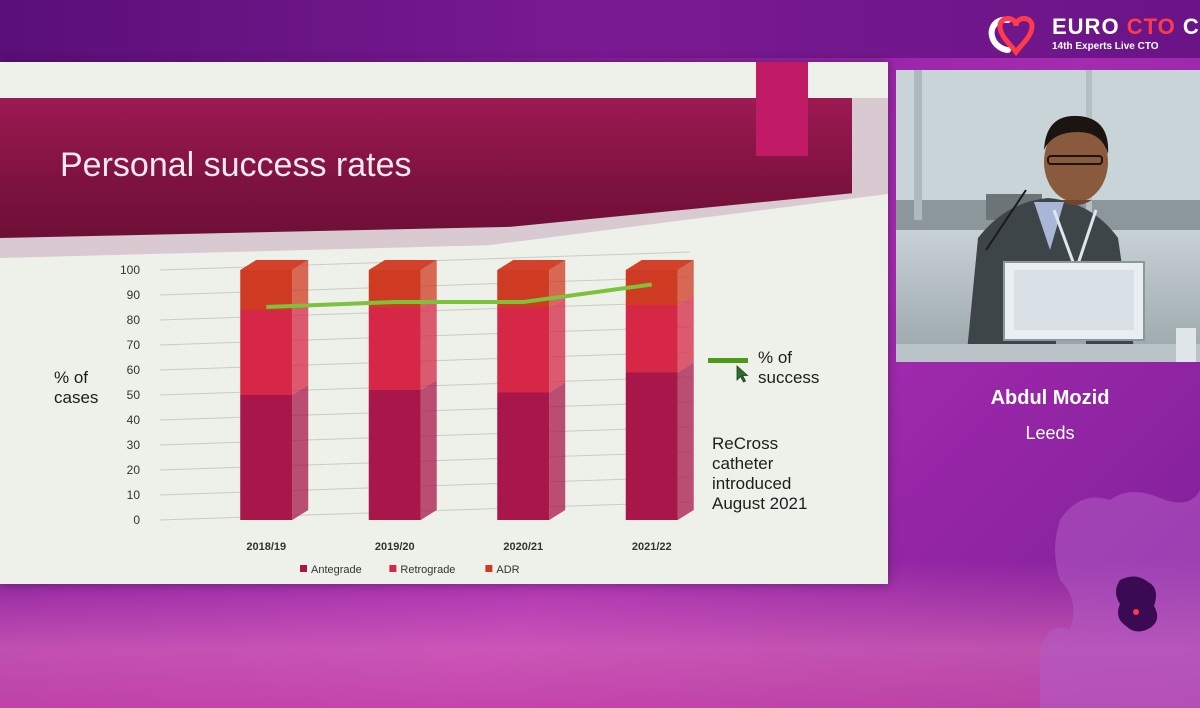 The width and height of the screenshot is (1200, 708). I want to click on speaker-city: Leeds, so click(1050, 433).